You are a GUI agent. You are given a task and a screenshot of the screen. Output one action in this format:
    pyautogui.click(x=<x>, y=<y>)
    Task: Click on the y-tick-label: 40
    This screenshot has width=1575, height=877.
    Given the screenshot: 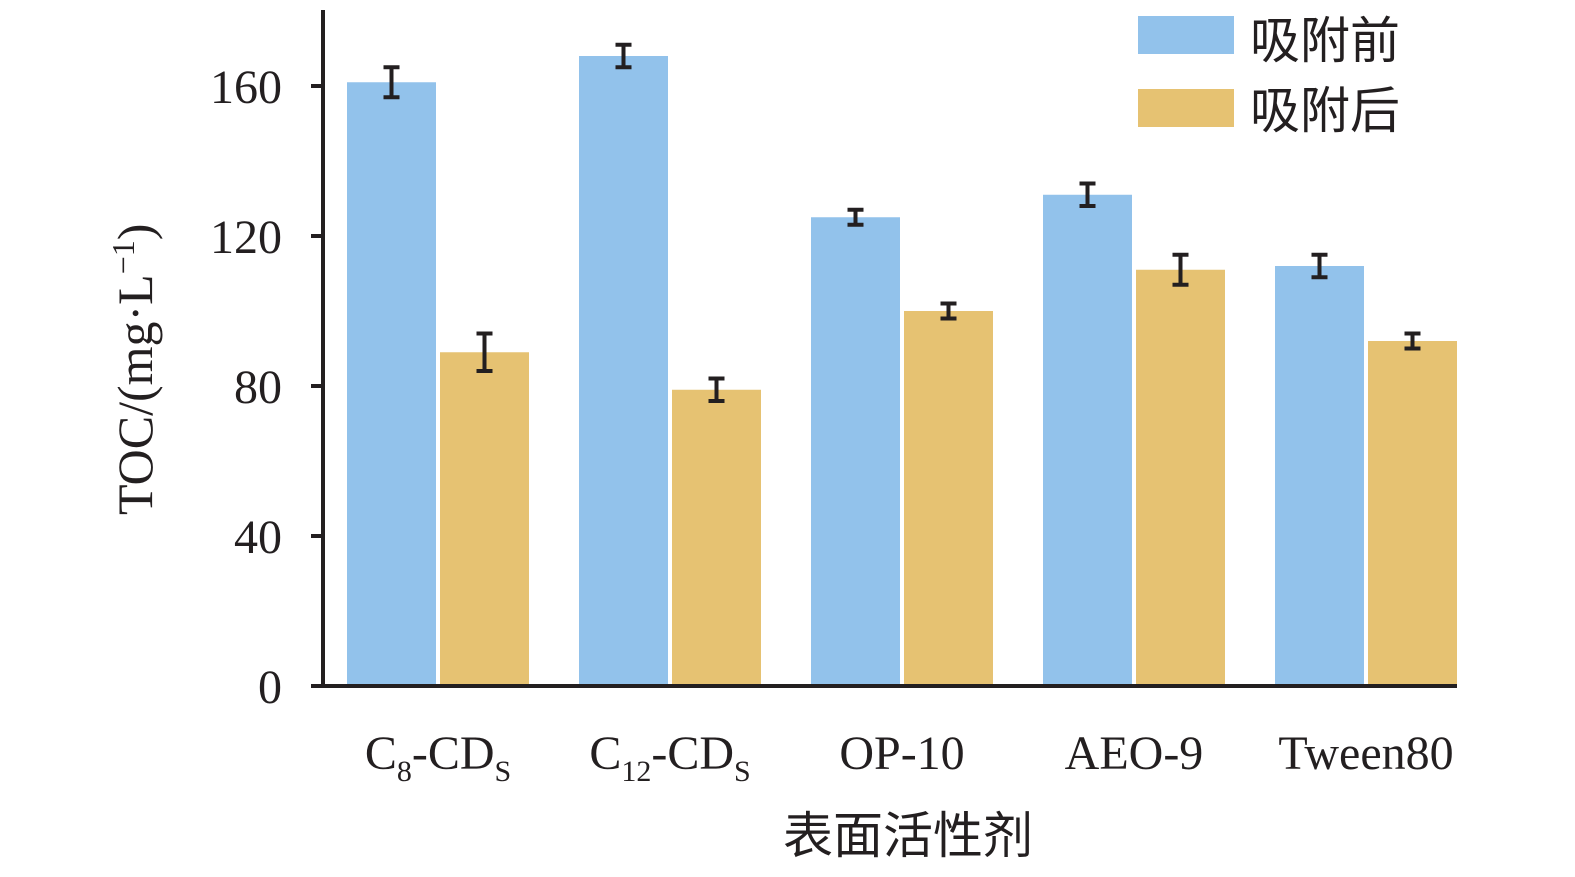 What is the action you would take?
    pyautogui.click(x=258, y=537)
    